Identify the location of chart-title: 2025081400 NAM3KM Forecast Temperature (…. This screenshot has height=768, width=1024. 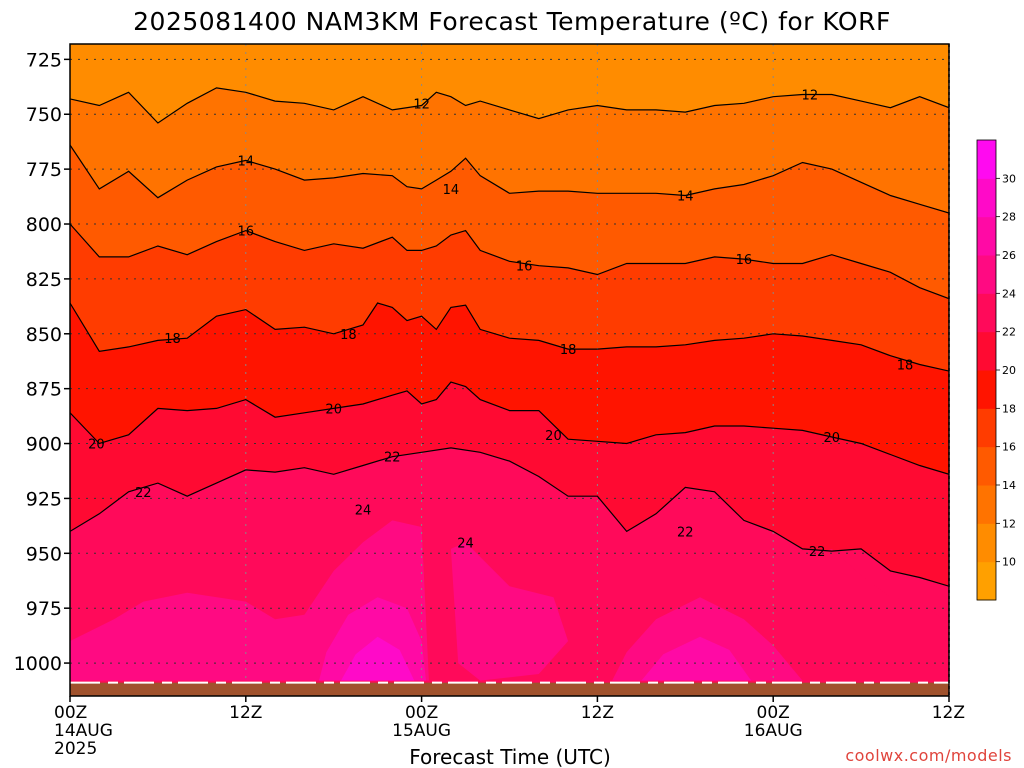
(512, 21).